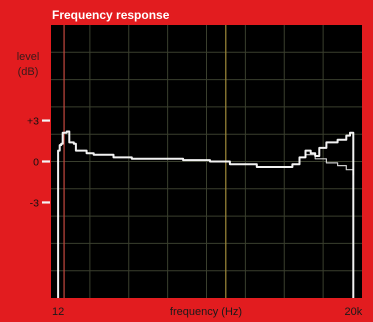 The image size is (373, 322). I want to click on y-axis-label-line2: (dB), so click(28, 72).